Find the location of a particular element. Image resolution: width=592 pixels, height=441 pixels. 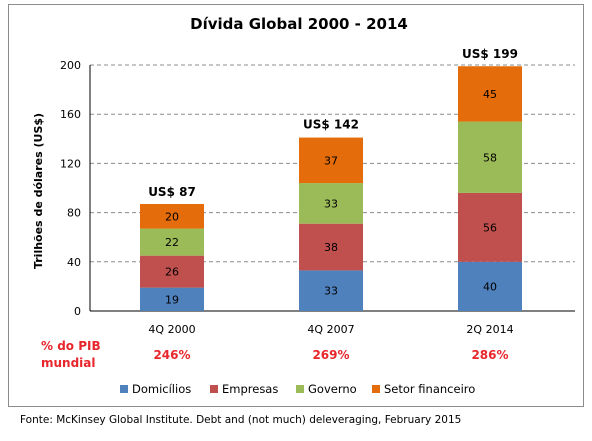

x-tick-label: 2Q 2014 is located at coordinates (489, 329).